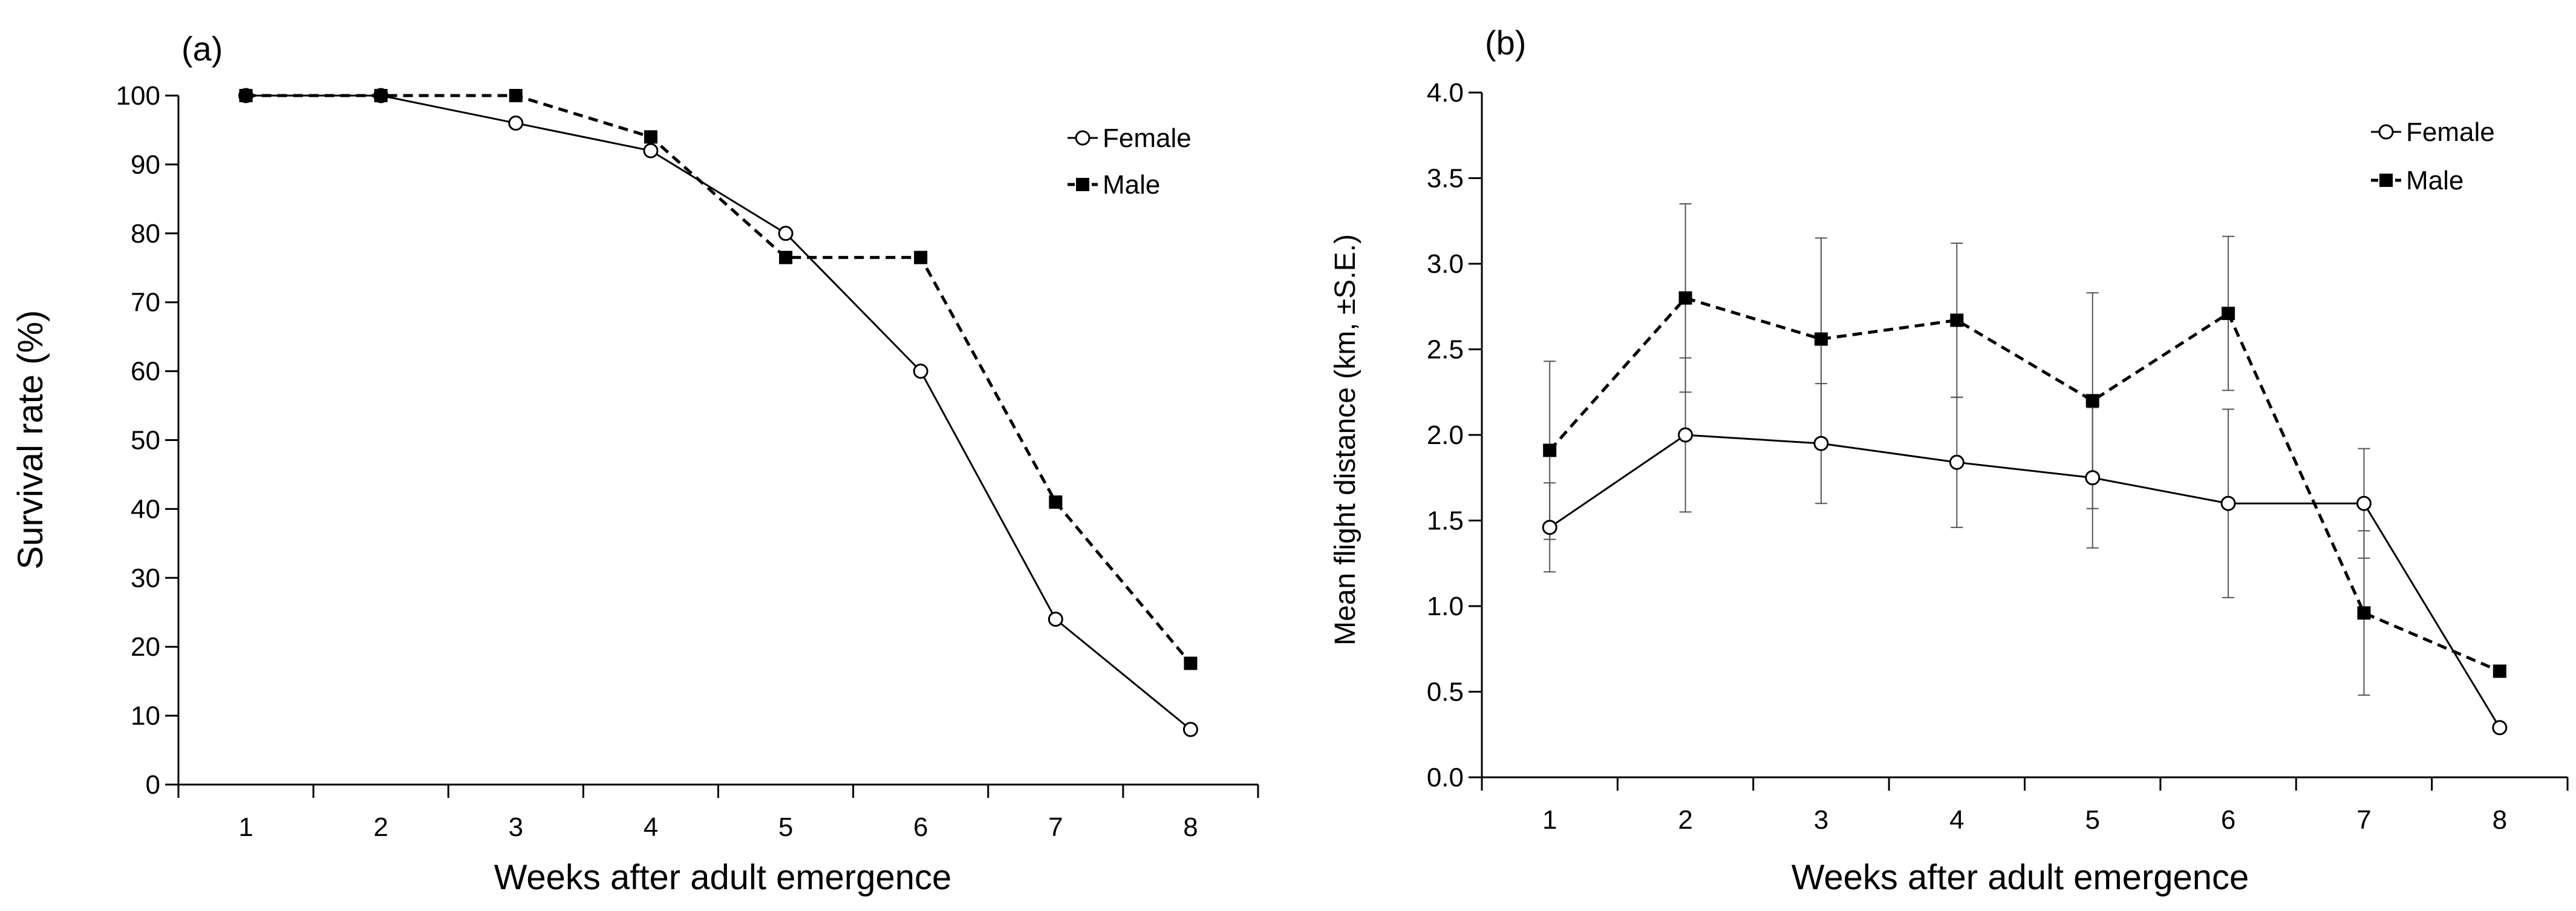 The height and width of the screenshot is (911, 2576). I want to click on chart-a-y-tick-label: 50, so click(145, 441).